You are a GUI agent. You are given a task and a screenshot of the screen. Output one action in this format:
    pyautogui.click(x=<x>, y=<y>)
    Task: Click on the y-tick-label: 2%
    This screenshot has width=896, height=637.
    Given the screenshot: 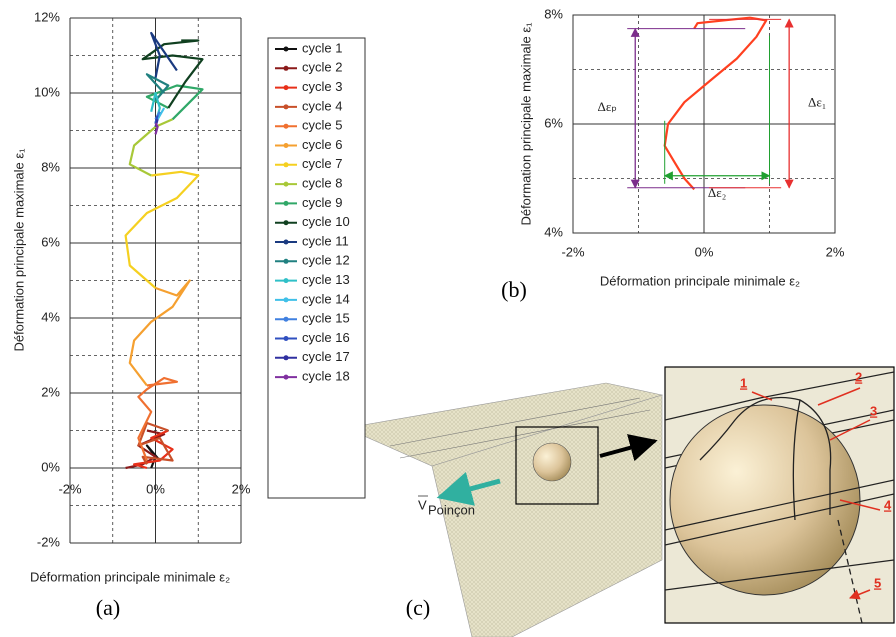 What is the action you would take?
    pyautogui.click(x=50, y=391)
    